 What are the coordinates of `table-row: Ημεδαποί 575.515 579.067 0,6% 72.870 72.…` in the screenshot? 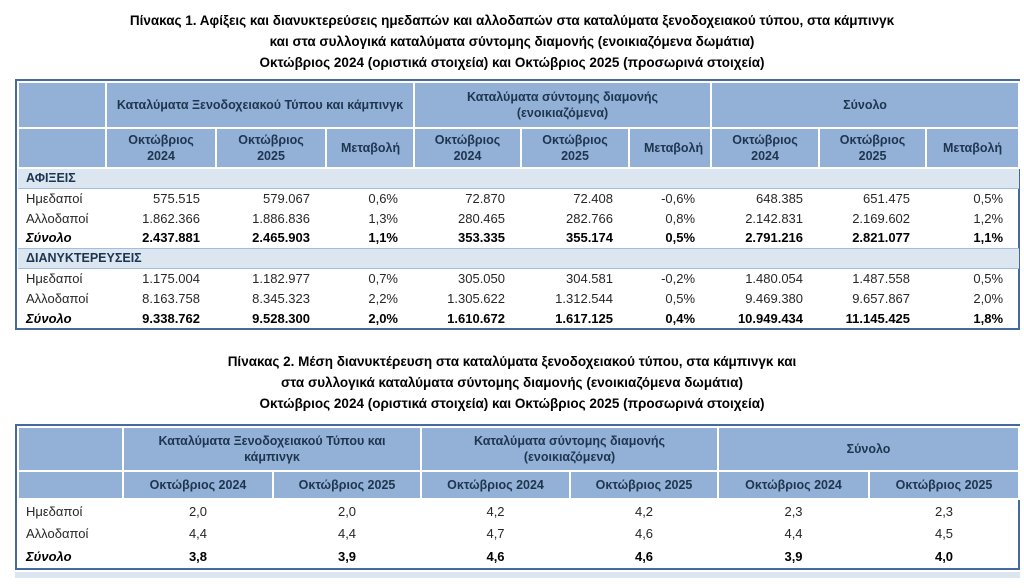 It's located at (518, 198).